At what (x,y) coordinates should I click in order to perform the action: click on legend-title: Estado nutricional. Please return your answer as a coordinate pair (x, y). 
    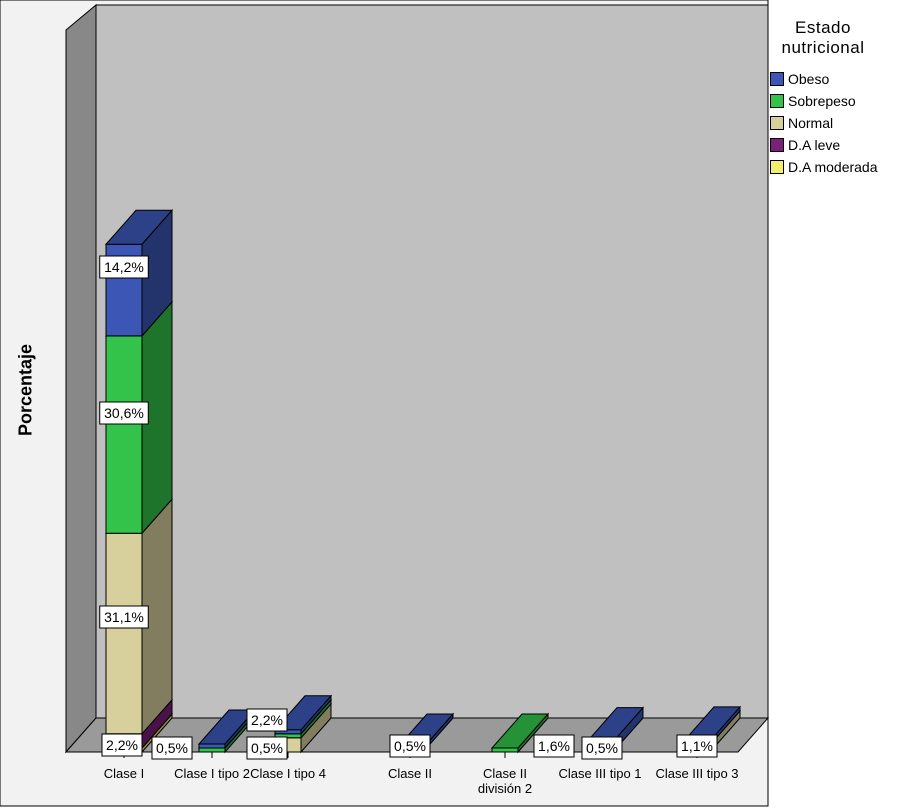
    Looking at the image, I should click on (823, 37).